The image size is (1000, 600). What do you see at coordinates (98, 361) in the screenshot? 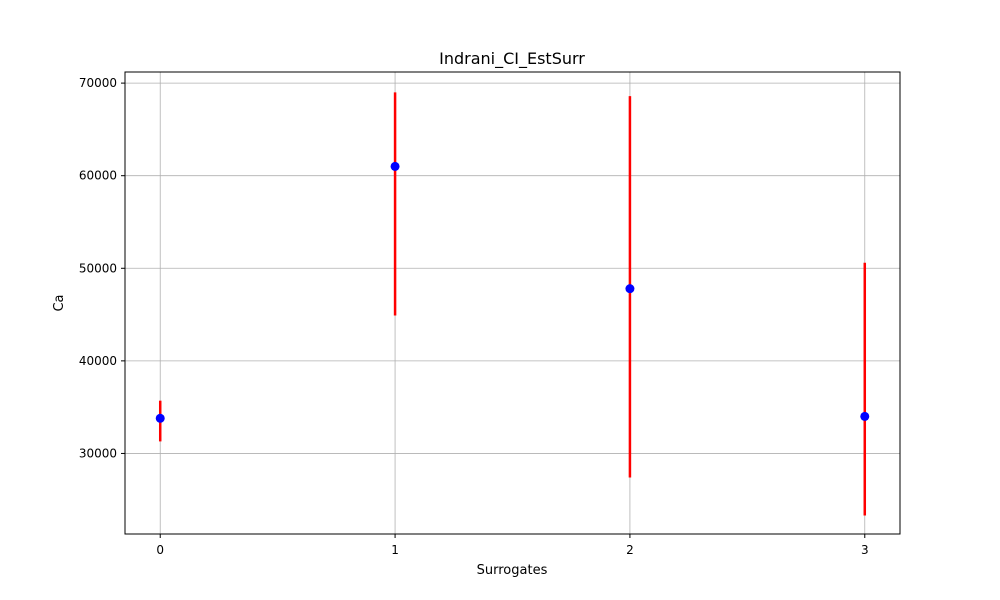
I see `y-tick-label: 40000` at bounding box center [98, 361].